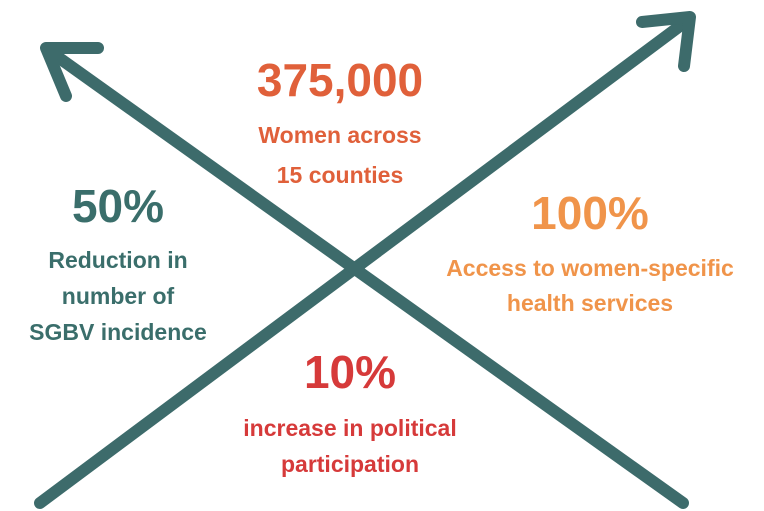 This screenshot has height=511, width=764. I want to click on stat-description: SGBV incidence, so click(118, 332).